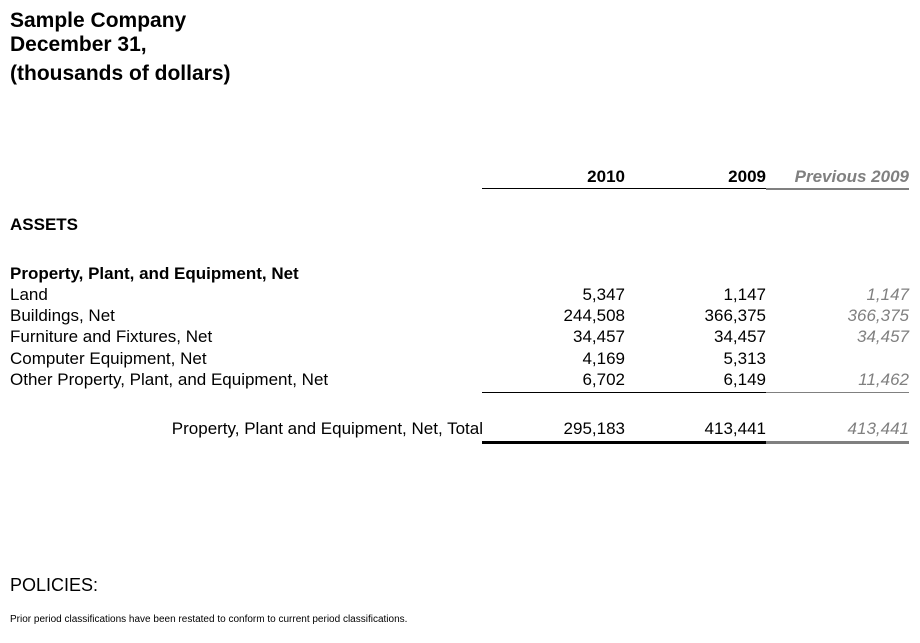 This screenshot has width=920, height=643. What do you see at coordinates (878, 315) in the screenshot?
I see `value-previous-2009: 366,375` at bounding box center [878, 315].